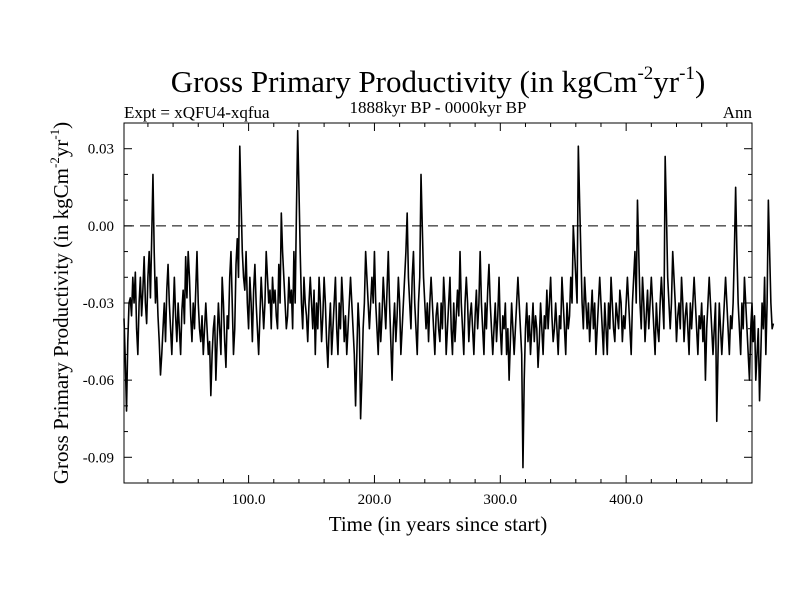  What do you see at coordinates (438, 524) in the screenshot?
I see `x-axis-label: Time (in years since start)` at bounding box center [438, 524].